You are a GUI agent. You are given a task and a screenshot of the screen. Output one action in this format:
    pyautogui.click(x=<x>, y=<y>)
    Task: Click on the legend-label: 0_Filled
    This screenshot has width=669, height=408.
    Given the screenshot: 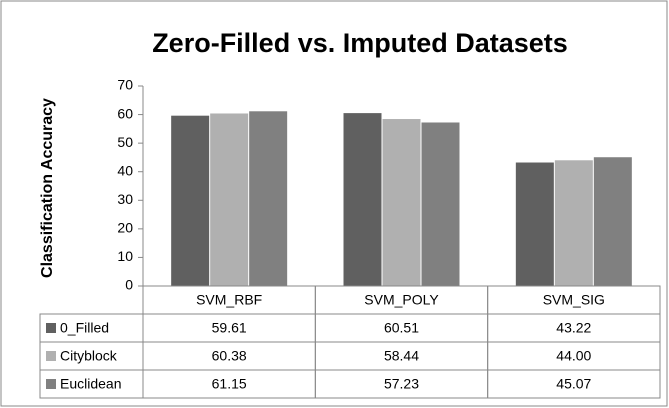 What is the action you would take?
    pyautogui.click(x=84, y=328)
    